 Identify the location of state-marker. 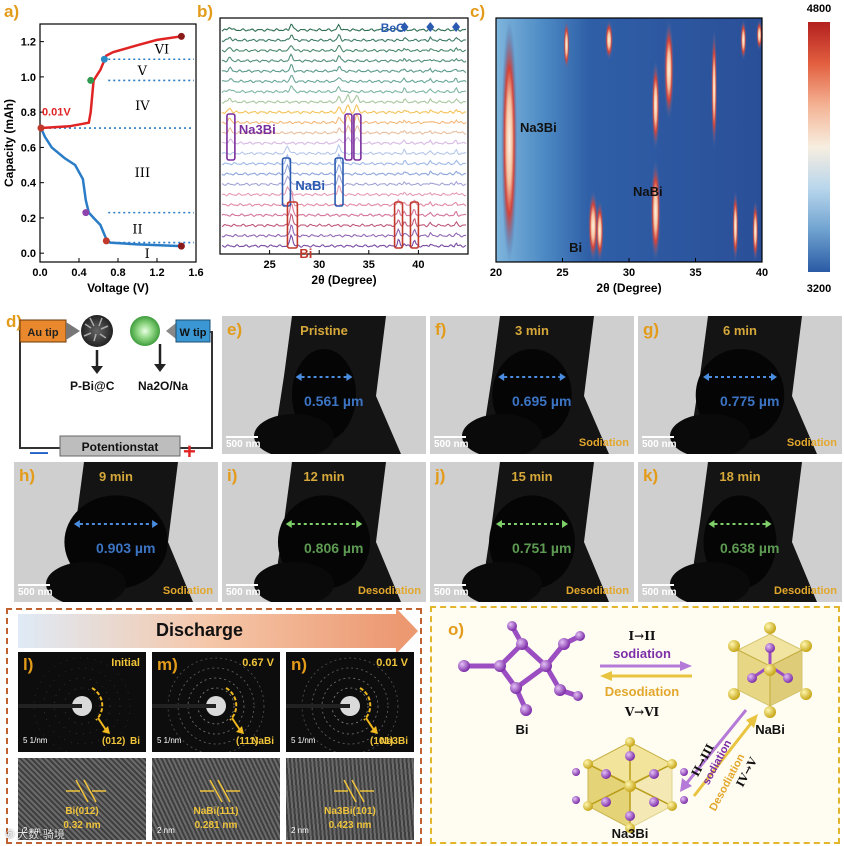
(91, 80).